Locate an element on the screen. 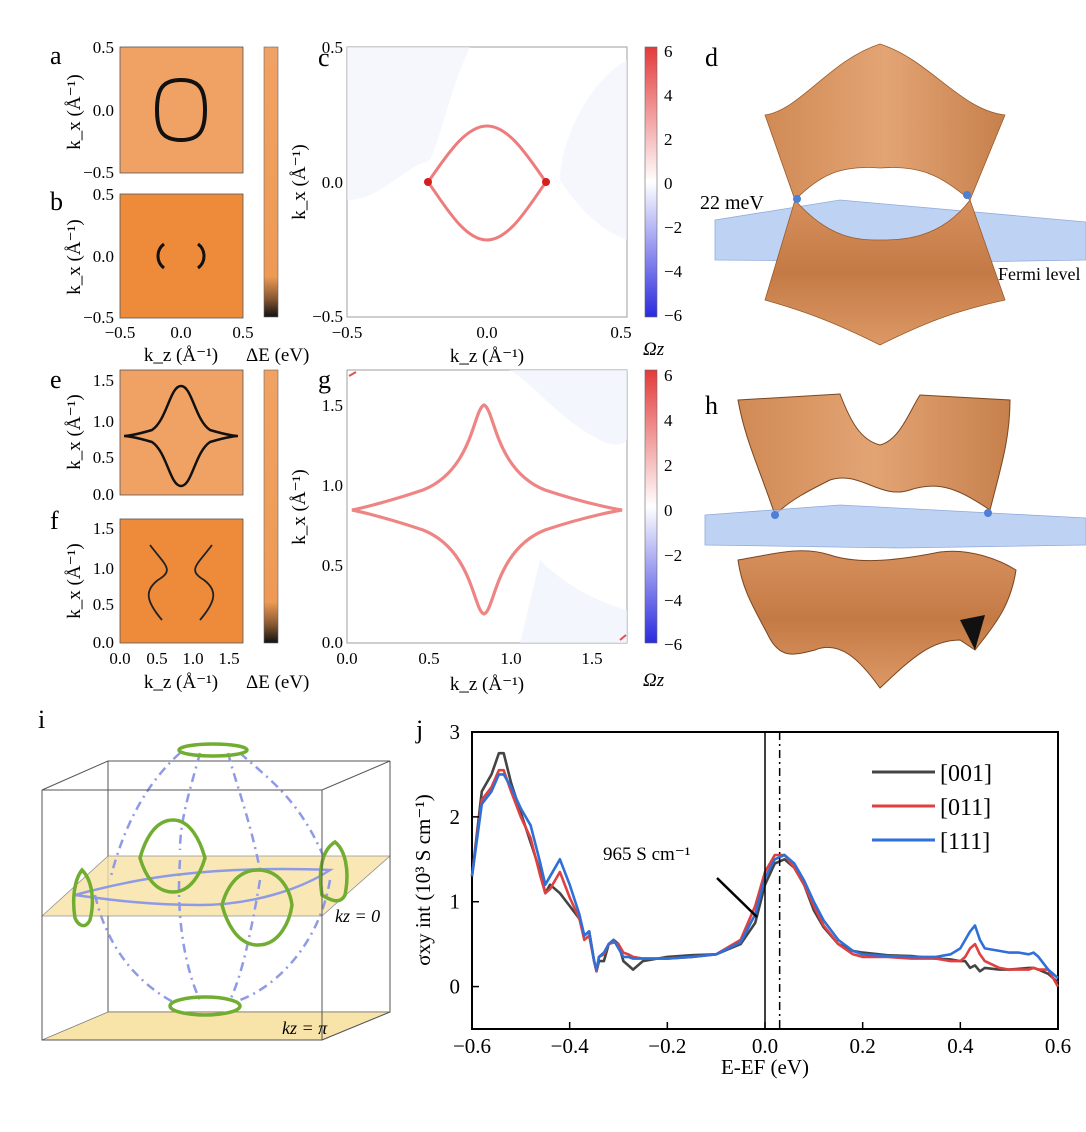 The height and width of the screenshot is (1132, 1086). panel-a-ytick-mid: 0.0 is located at coordinates (103, 110).